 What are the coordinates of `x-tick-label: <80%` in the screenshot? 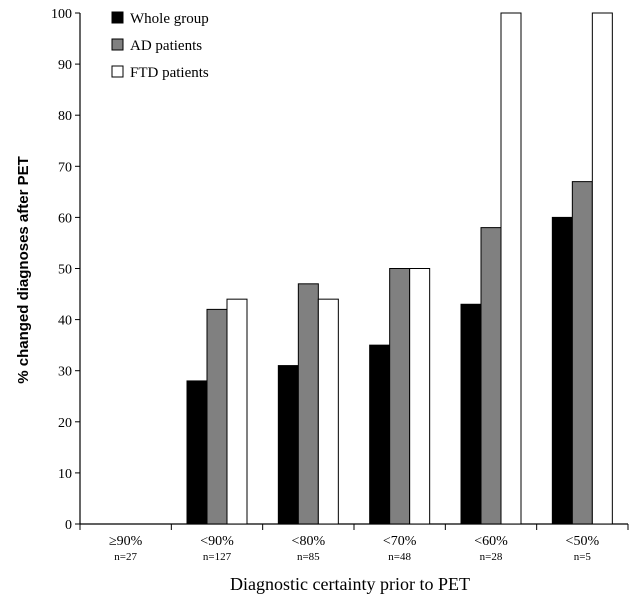 It's located at (309, 541).